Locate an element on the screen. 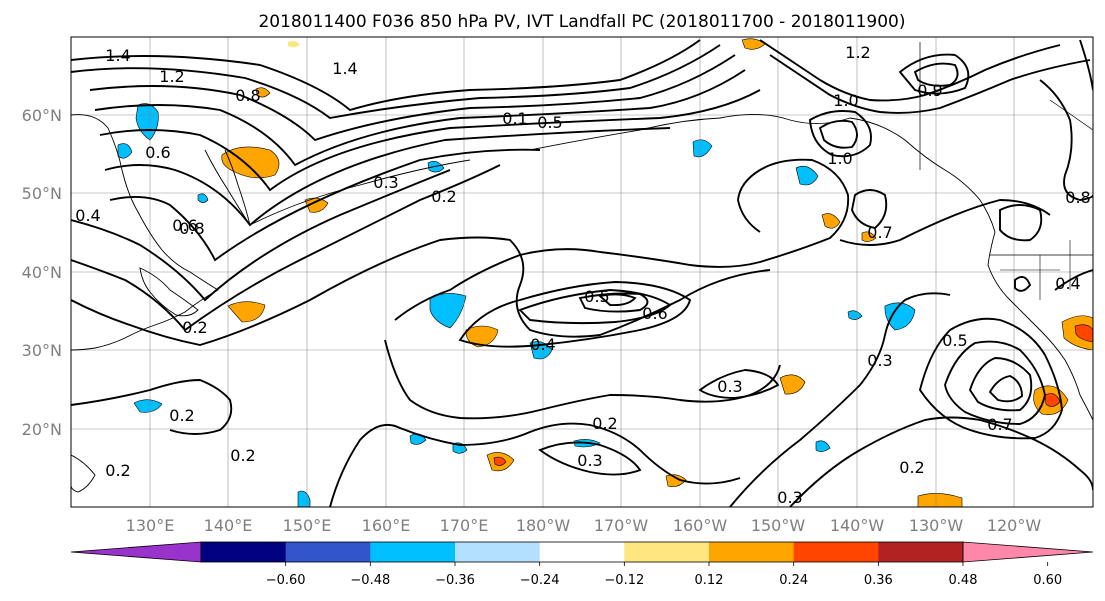  lon-label: 160°W is located at coordinates (700, 525).